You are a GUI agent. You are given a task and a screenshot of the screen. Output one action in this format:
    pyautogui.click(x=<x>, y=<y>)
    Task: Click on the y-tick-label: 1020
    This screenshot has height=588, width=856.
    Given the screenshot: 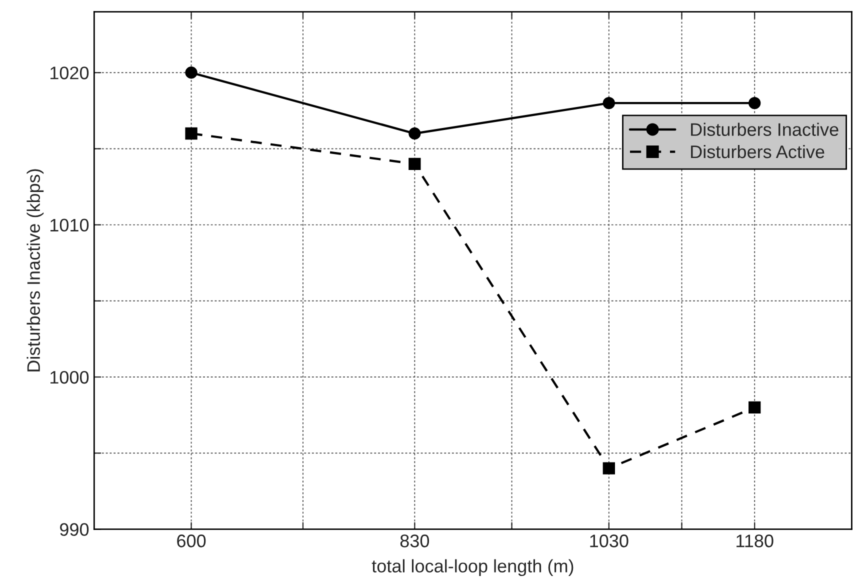 What is the action you would take?
    pyautogui.click(x=69, y=73)
    